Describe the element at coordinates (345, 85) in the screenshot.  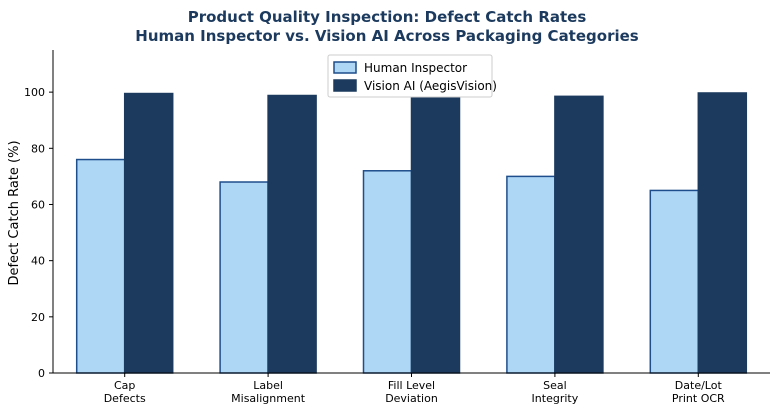
I see `legend-swatch-vision-ai` at that location.